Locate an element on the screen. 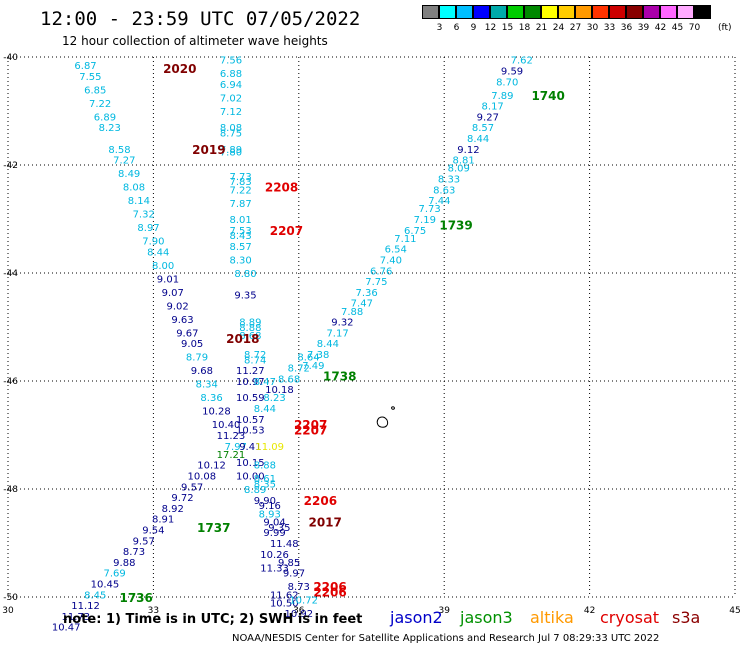  wave-height-value: 6.87 is located at coordinates (85, 66).